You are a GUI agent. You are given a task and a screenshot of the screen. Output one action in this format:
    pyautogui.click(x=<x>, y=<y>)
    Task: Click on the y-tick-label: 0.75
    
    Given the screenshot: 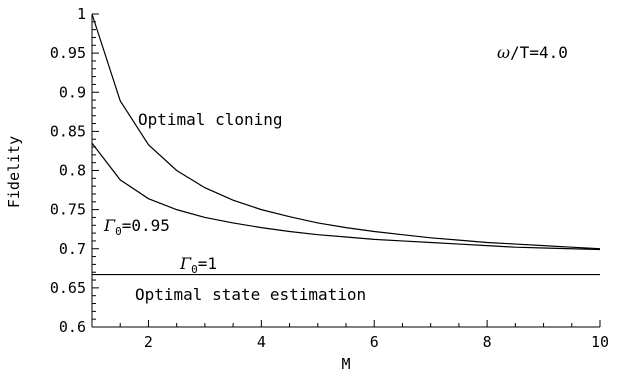 What is the action you would take?
    pyautogui.click(x=68, y=210)
    